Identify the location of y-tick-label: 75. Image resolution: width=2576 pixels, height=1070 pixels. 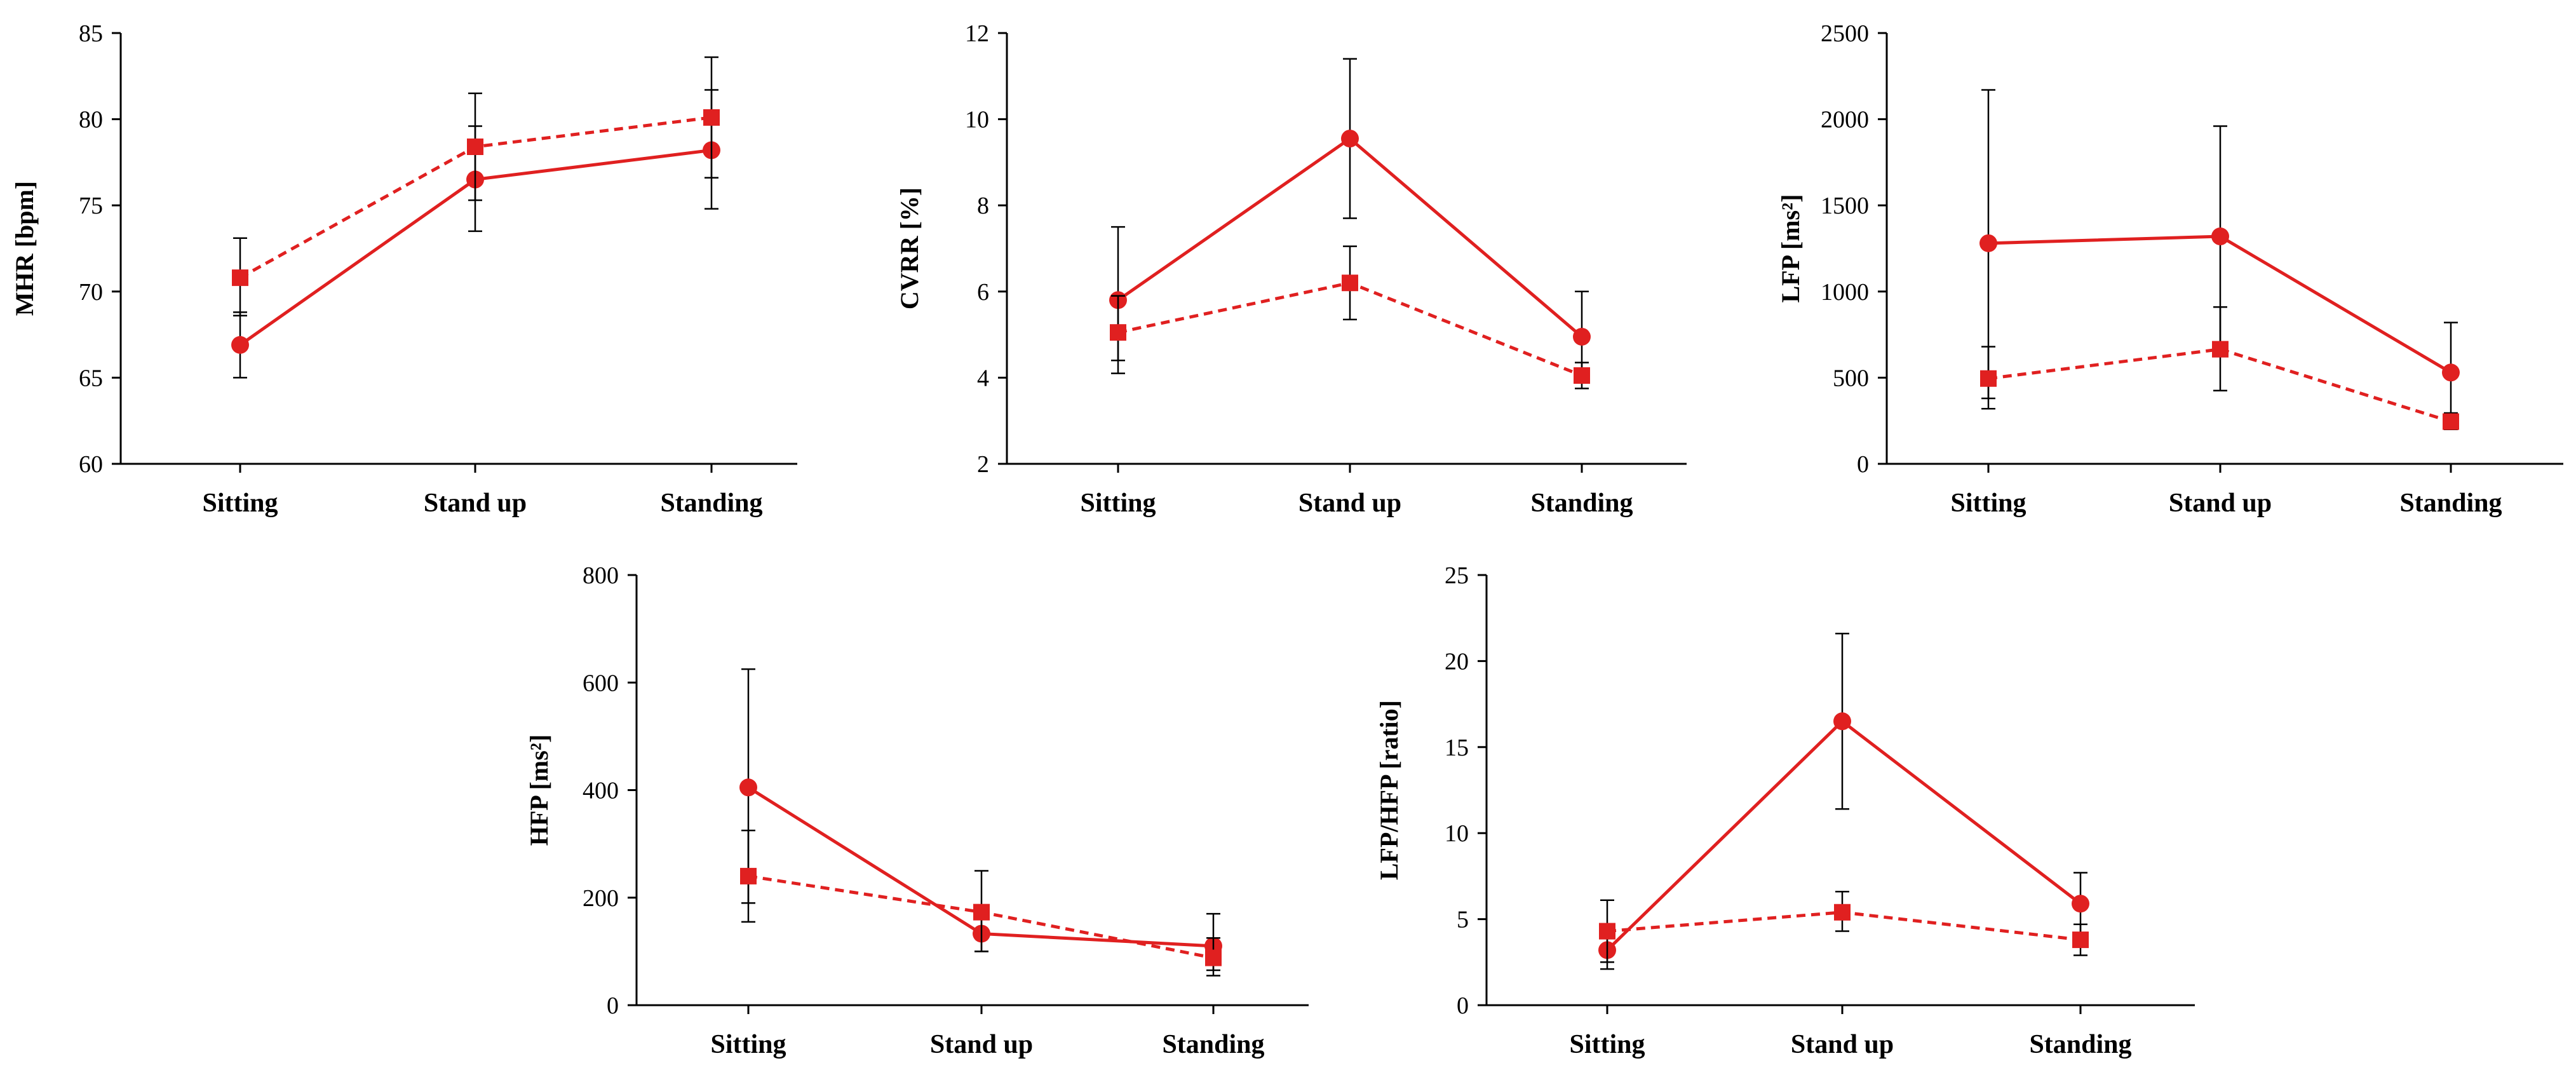
(91, 206).